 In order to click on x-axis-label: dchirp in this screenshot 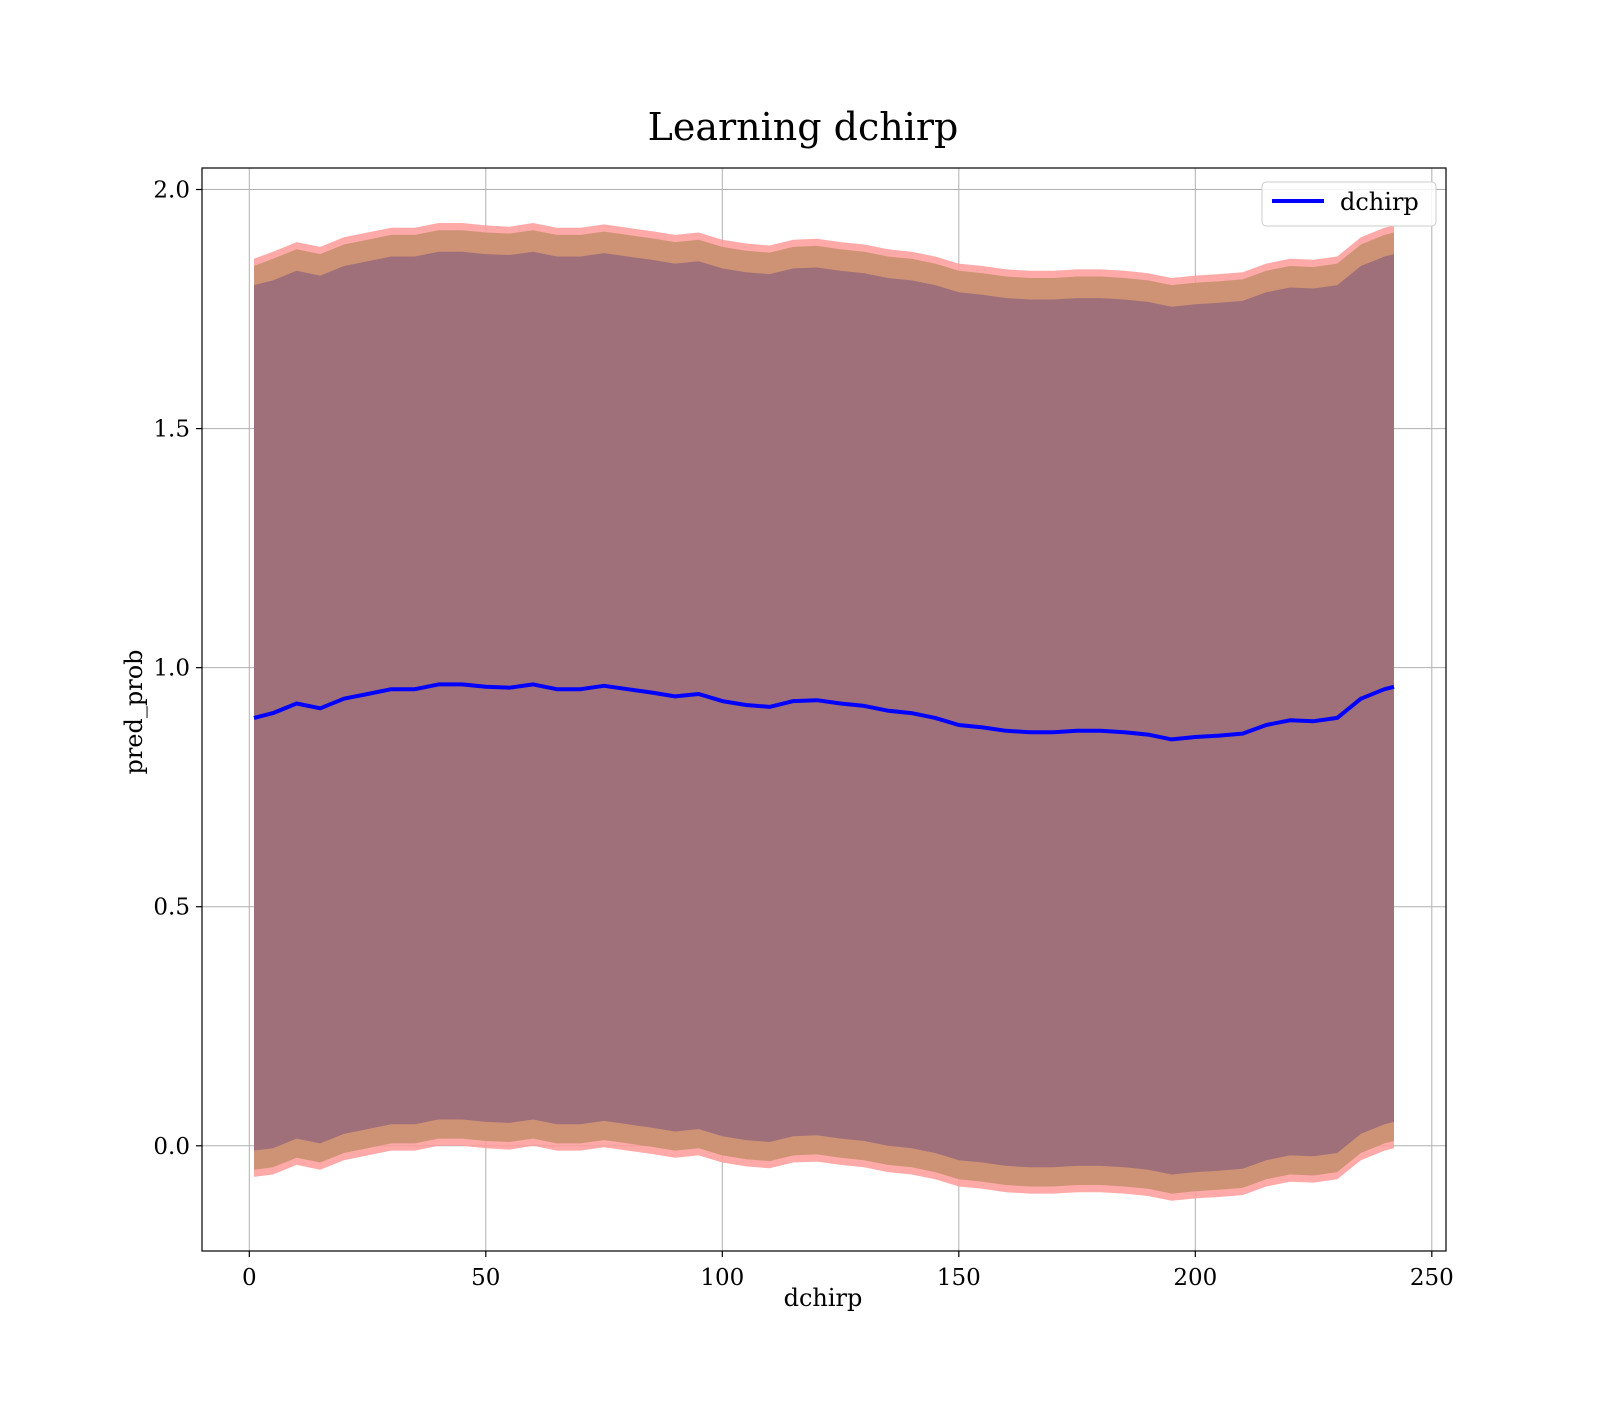, I will do `click(823, 1298)`.